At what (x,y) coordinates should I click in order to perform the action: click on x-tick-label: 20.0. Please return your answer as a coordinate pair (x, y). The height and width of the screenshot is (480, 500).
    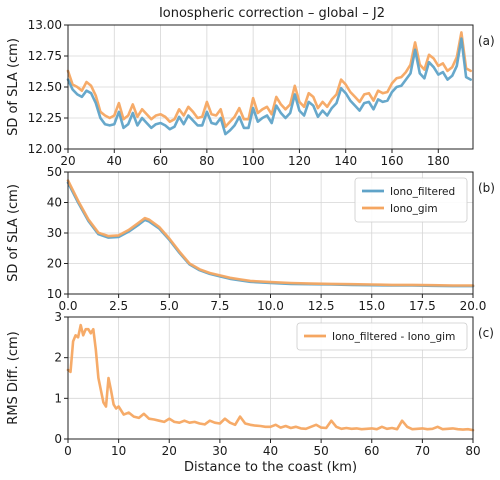
    Looking at the image, I should click on (473, 306).